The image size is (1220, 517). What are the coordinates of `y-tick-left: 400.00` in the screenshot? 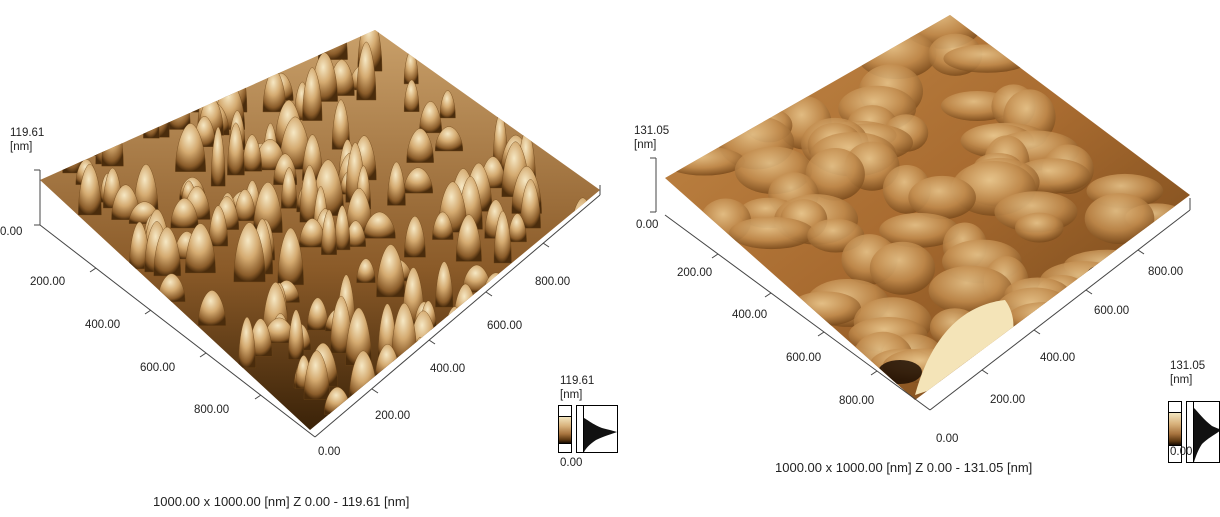 It's located at (448, 369).